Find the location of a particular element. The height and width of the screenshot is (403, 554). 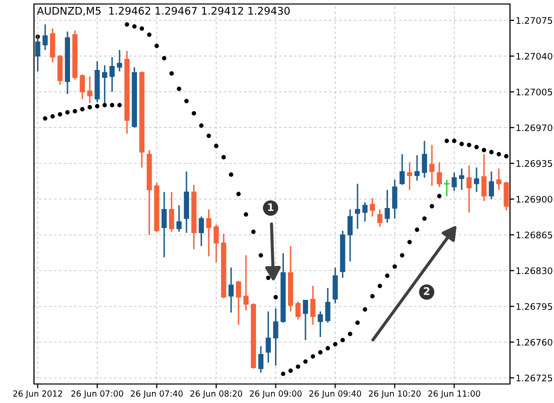

y-tick-label: 1.26970 is located at coordinates (534, 128).